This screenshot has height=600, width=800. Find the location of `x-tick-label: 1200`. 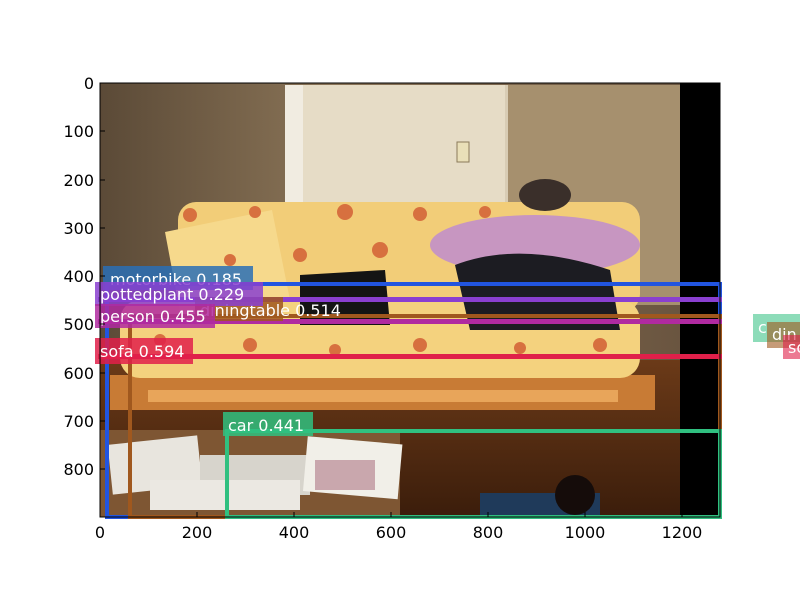

x-tick-label: 1200 is located at coordinates (682, 532).